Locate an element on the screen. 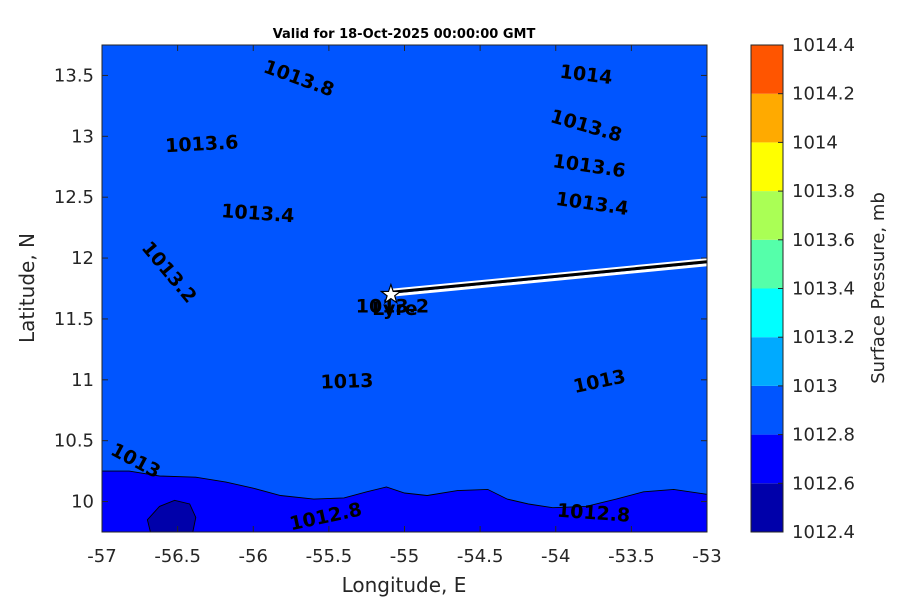 This screenshot has width=900, height=600. x-tick-label: -53 is located at coordinates (706, 556).